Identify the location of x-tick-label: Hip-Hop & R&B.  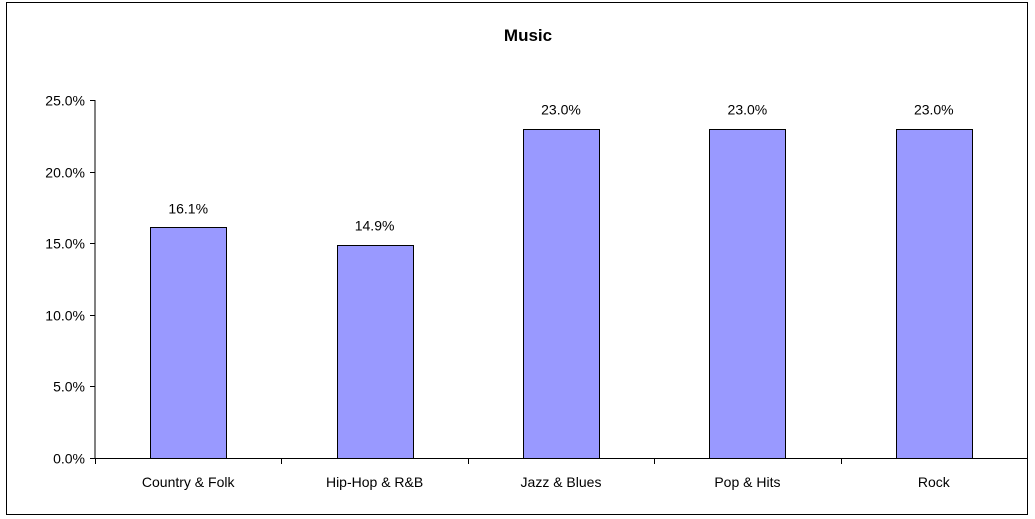
(374, 482).